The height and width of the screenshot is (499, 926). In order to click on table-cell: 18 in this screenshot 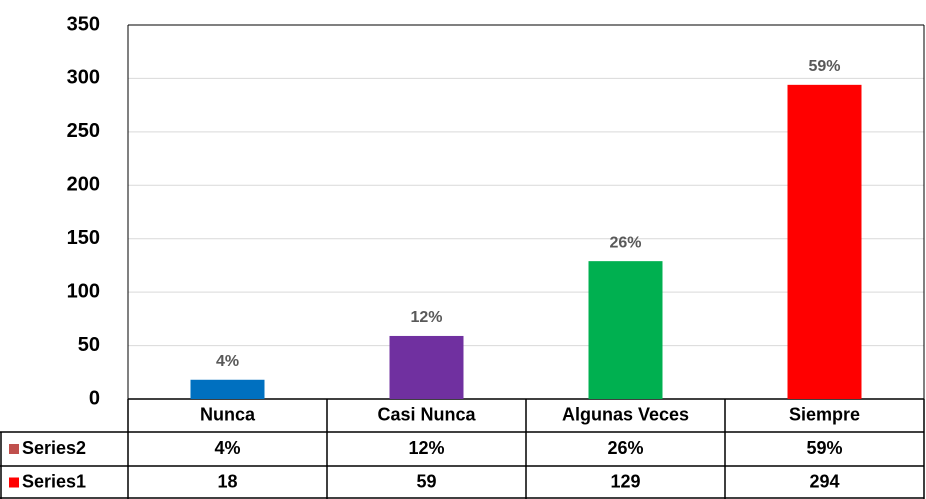, I will do `click(227, 481)`.